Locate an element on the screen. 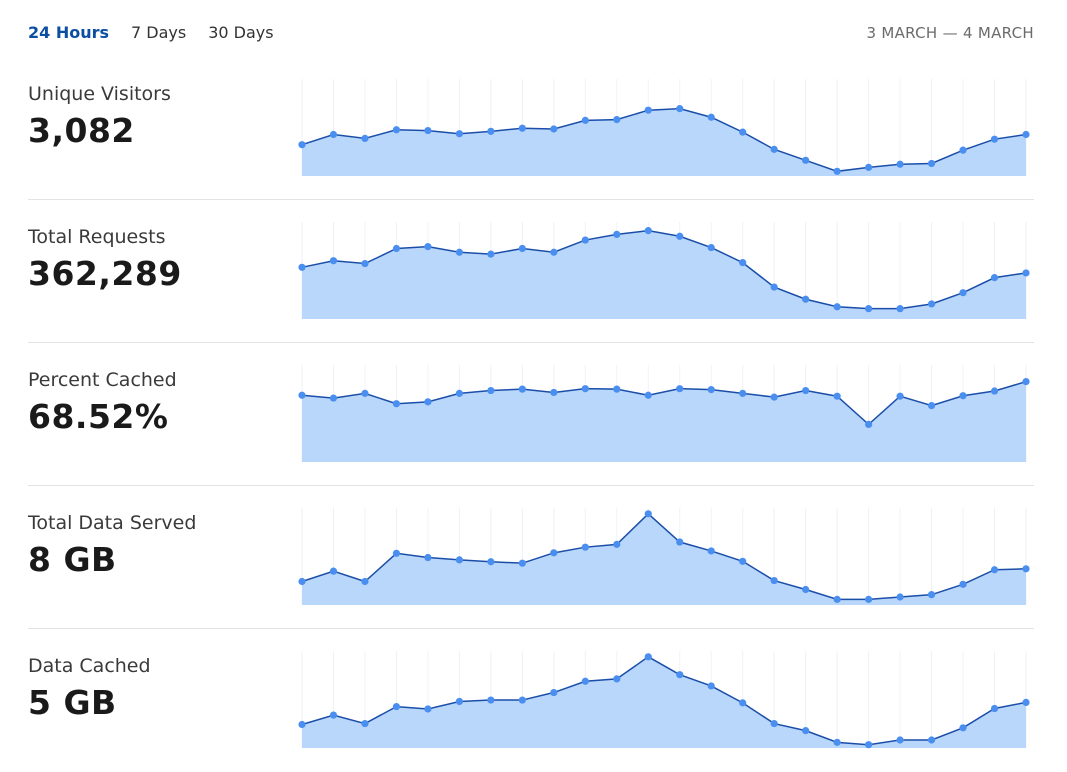 This screenshot has width=1067, height=772. metric-value: 68.52% is located at coordinates (98, 416).